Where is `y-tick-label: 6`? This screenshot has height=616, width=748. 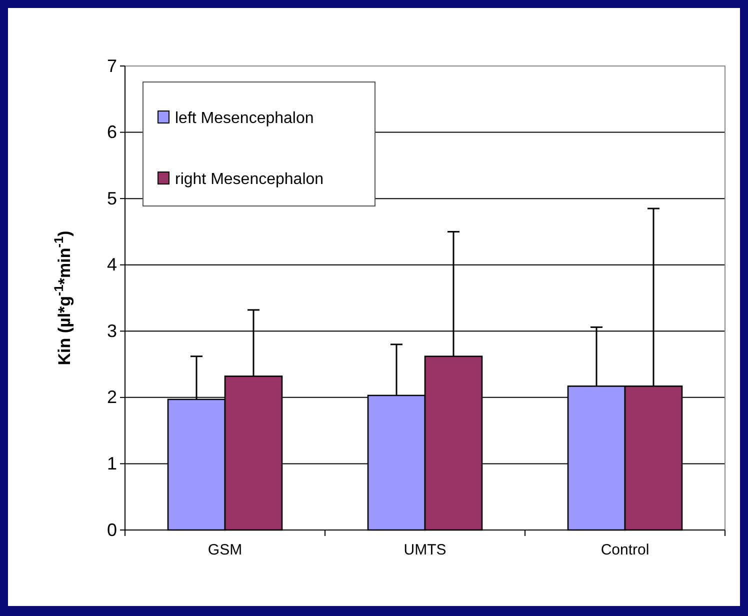 y-tick-label: 6 is located at coordinates (111, 132).